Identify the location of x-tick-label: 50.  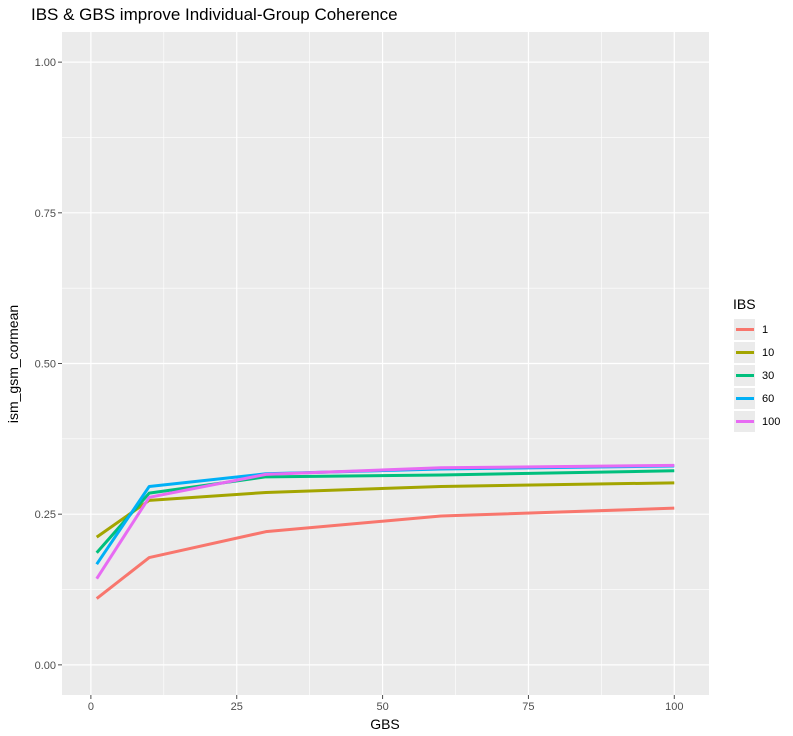
(382, 707).